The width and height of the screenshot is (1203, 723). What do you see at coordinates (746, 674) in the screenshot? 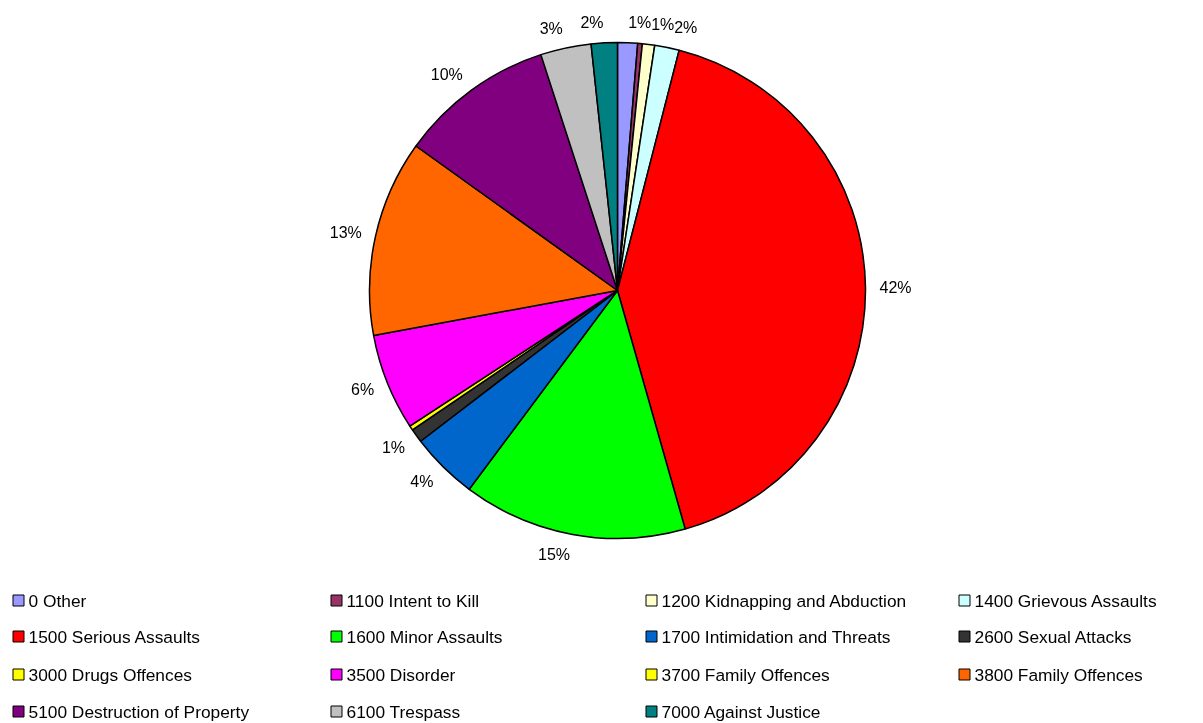
I see `legend-label: 3700 Family Offences` at bounding box center [746, 674].